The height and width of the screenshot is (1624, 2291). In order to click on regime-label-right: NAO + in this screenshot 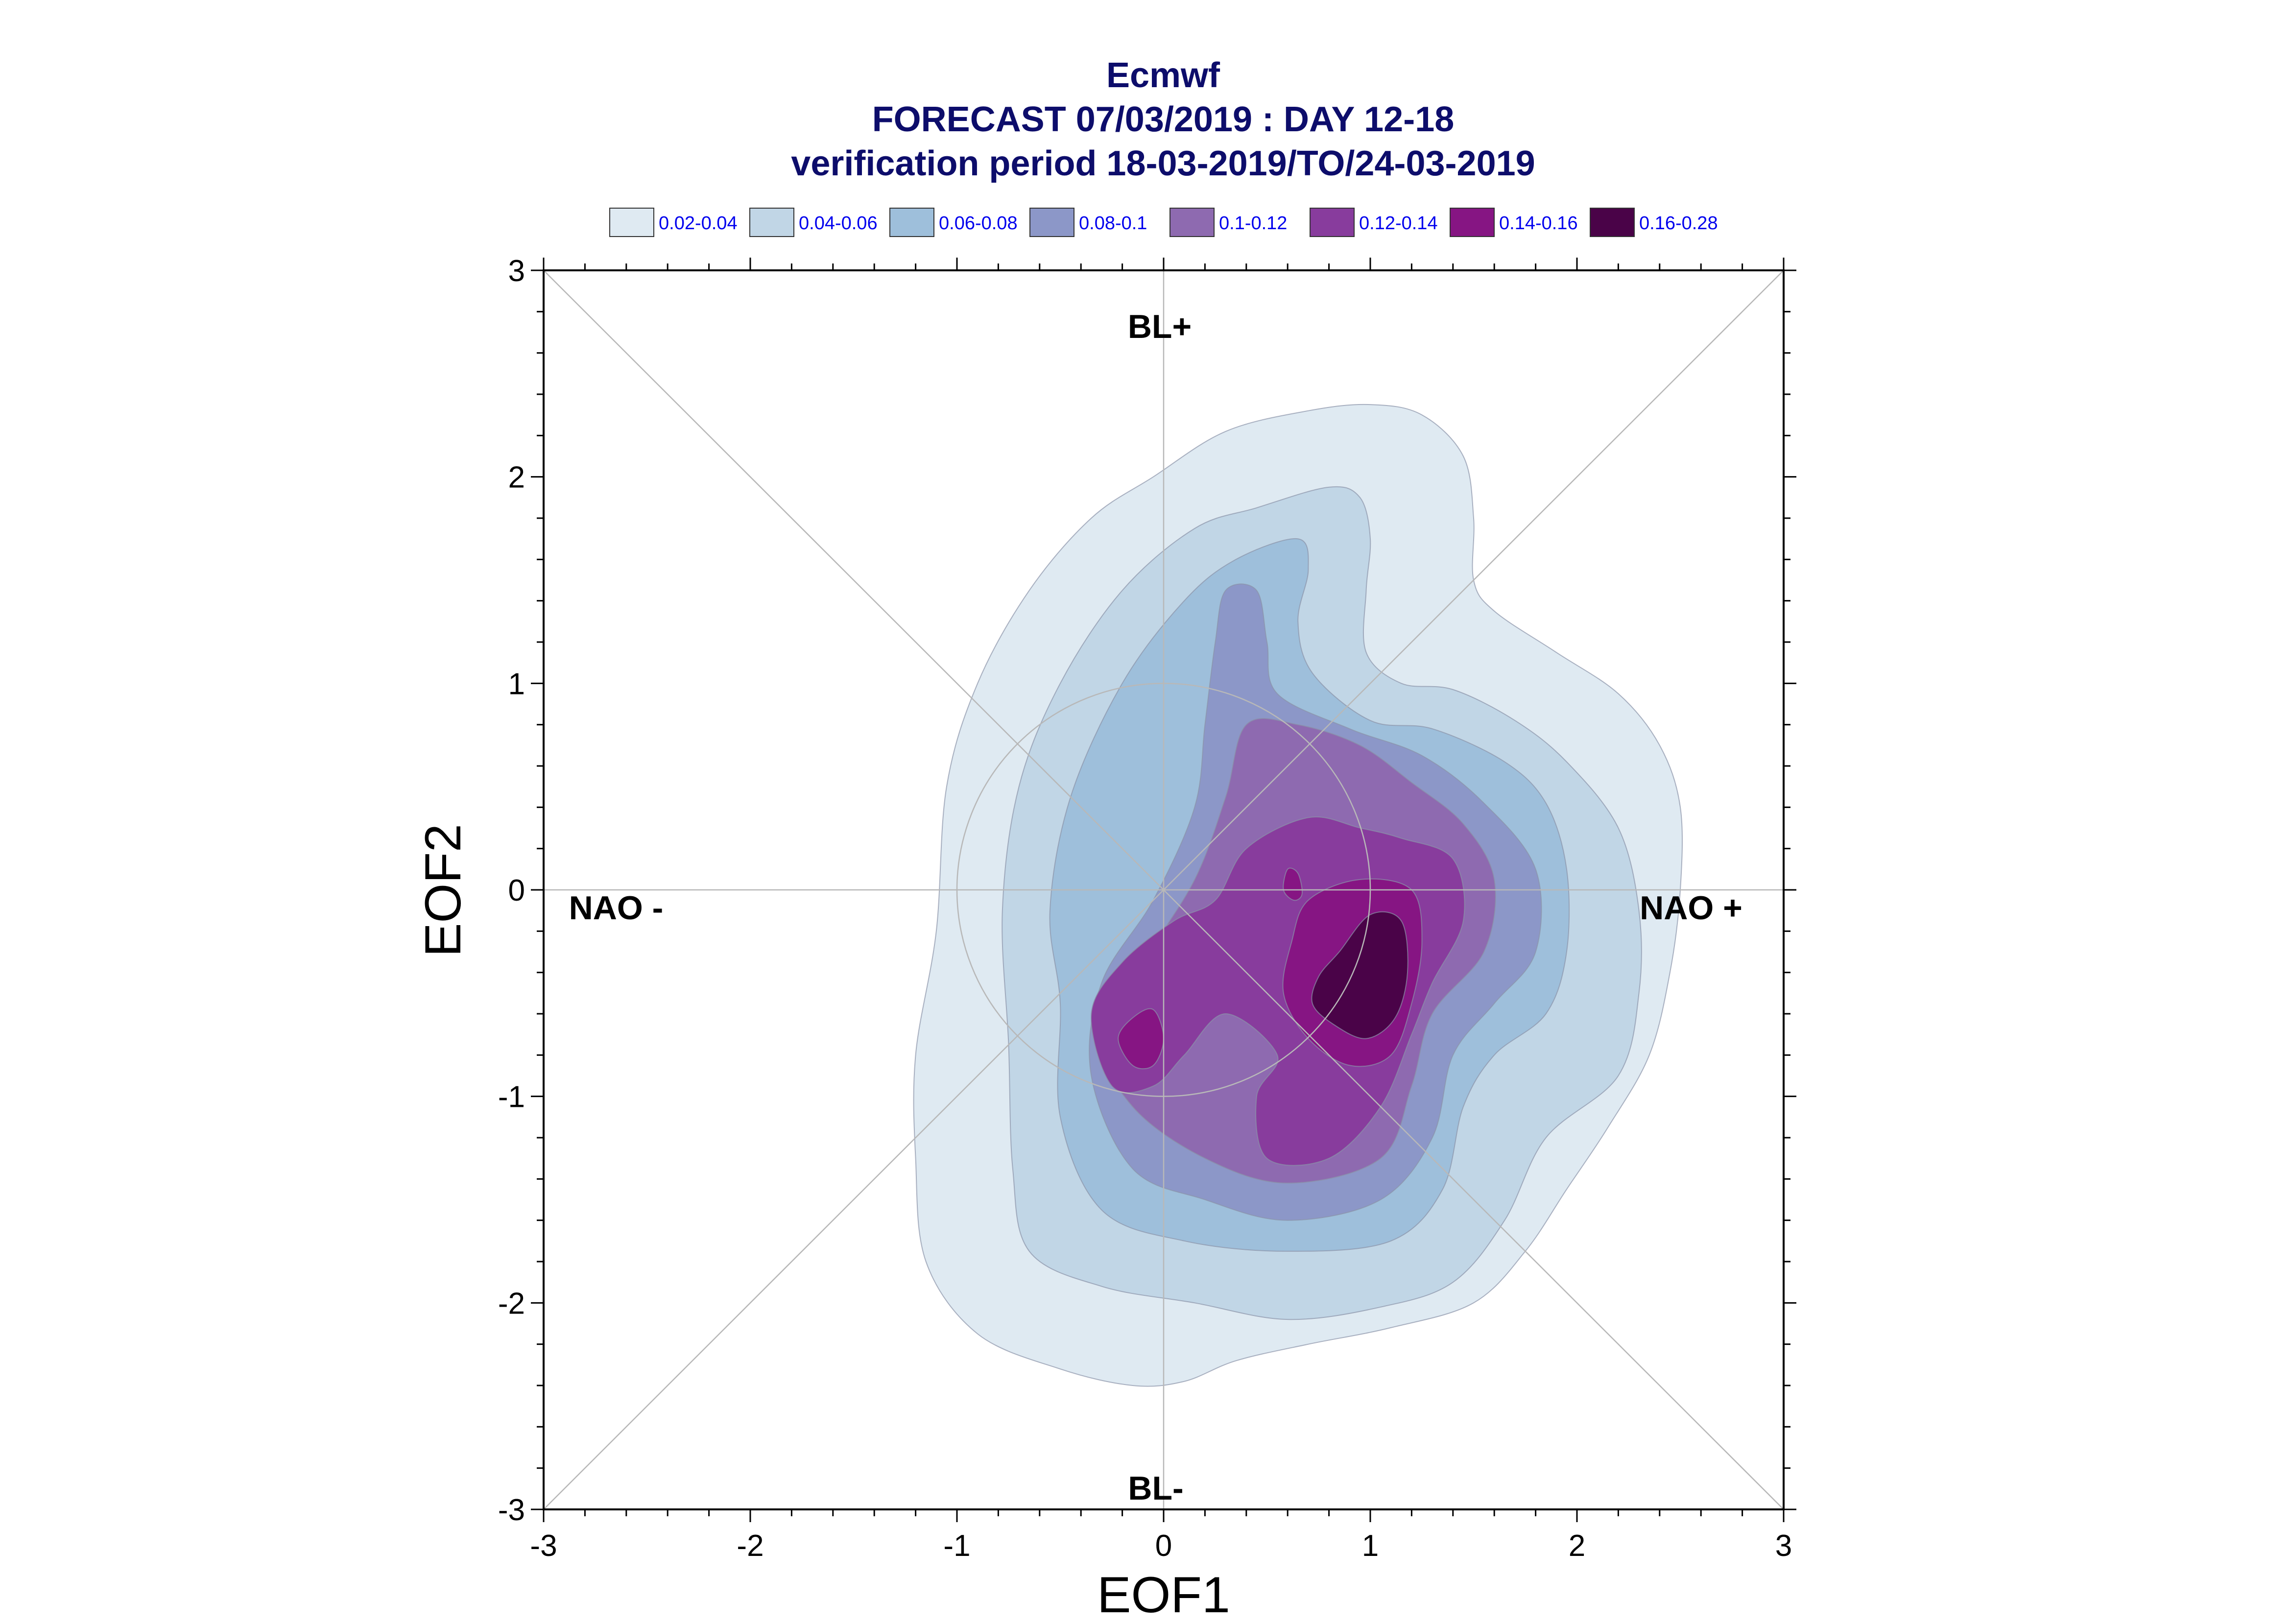, I will do `click(1691, 908)`.